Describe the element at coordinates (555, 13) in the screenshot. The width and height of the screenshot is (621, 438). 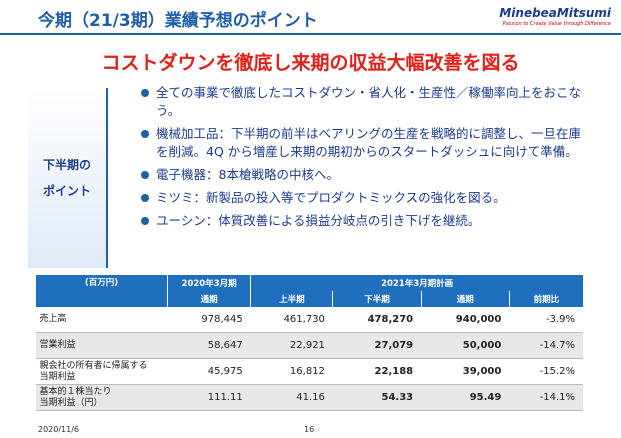
I see `logo: MinebeaMitsumi` at that location.